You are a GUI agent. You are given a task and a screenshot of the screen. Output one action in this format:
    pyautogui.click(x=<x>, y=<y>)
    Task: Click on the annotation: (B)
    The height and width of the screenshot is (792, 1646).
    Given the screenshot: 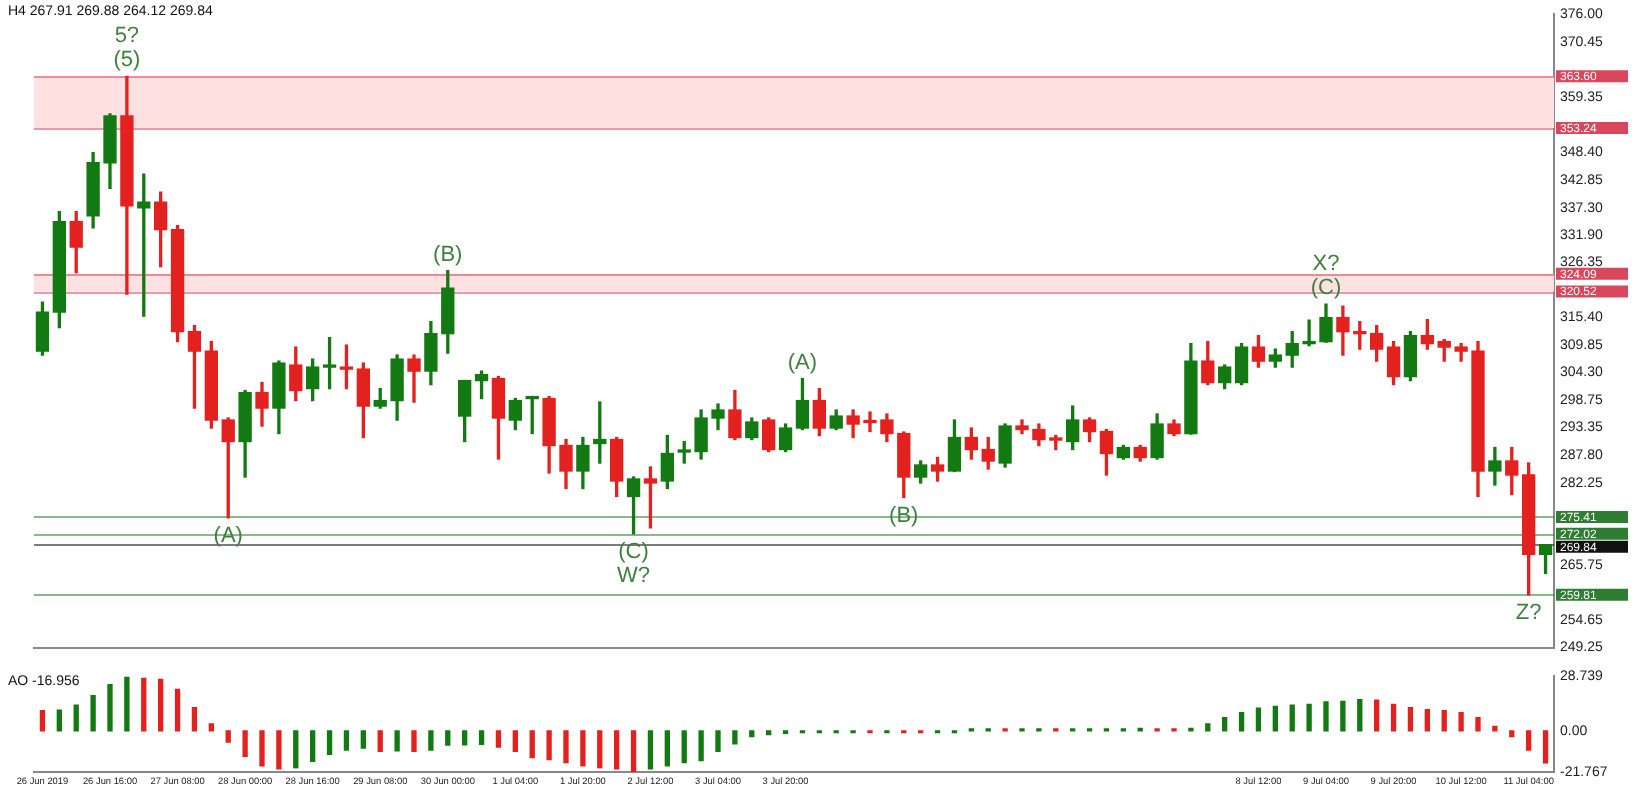 What is the action you would take?
    pyautogui.click(x=448, y=254)
    